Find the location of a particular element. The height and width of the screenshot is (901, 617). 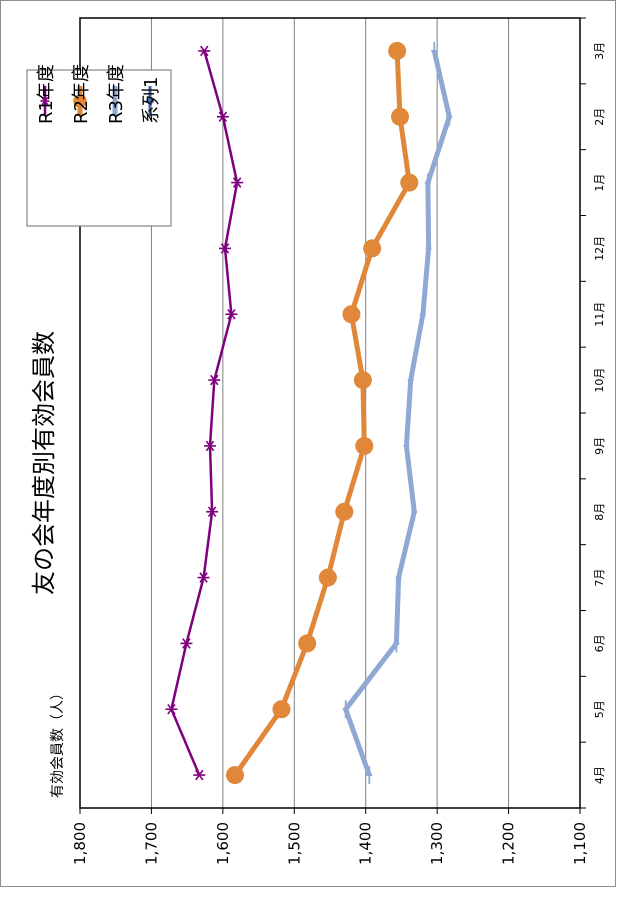

legend-item: 系列1 is located at coordinates (151, 100).